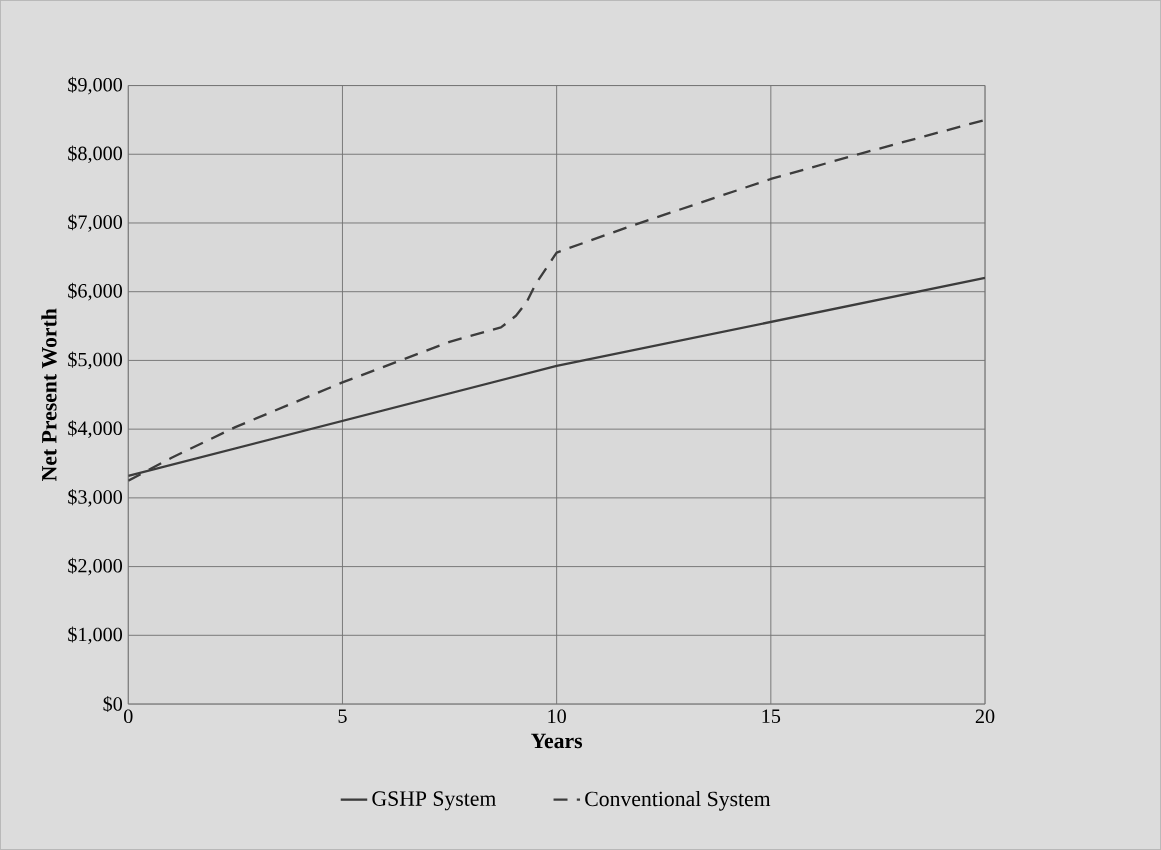  I want to click on x-tick-label: 0, so click(128, 716).